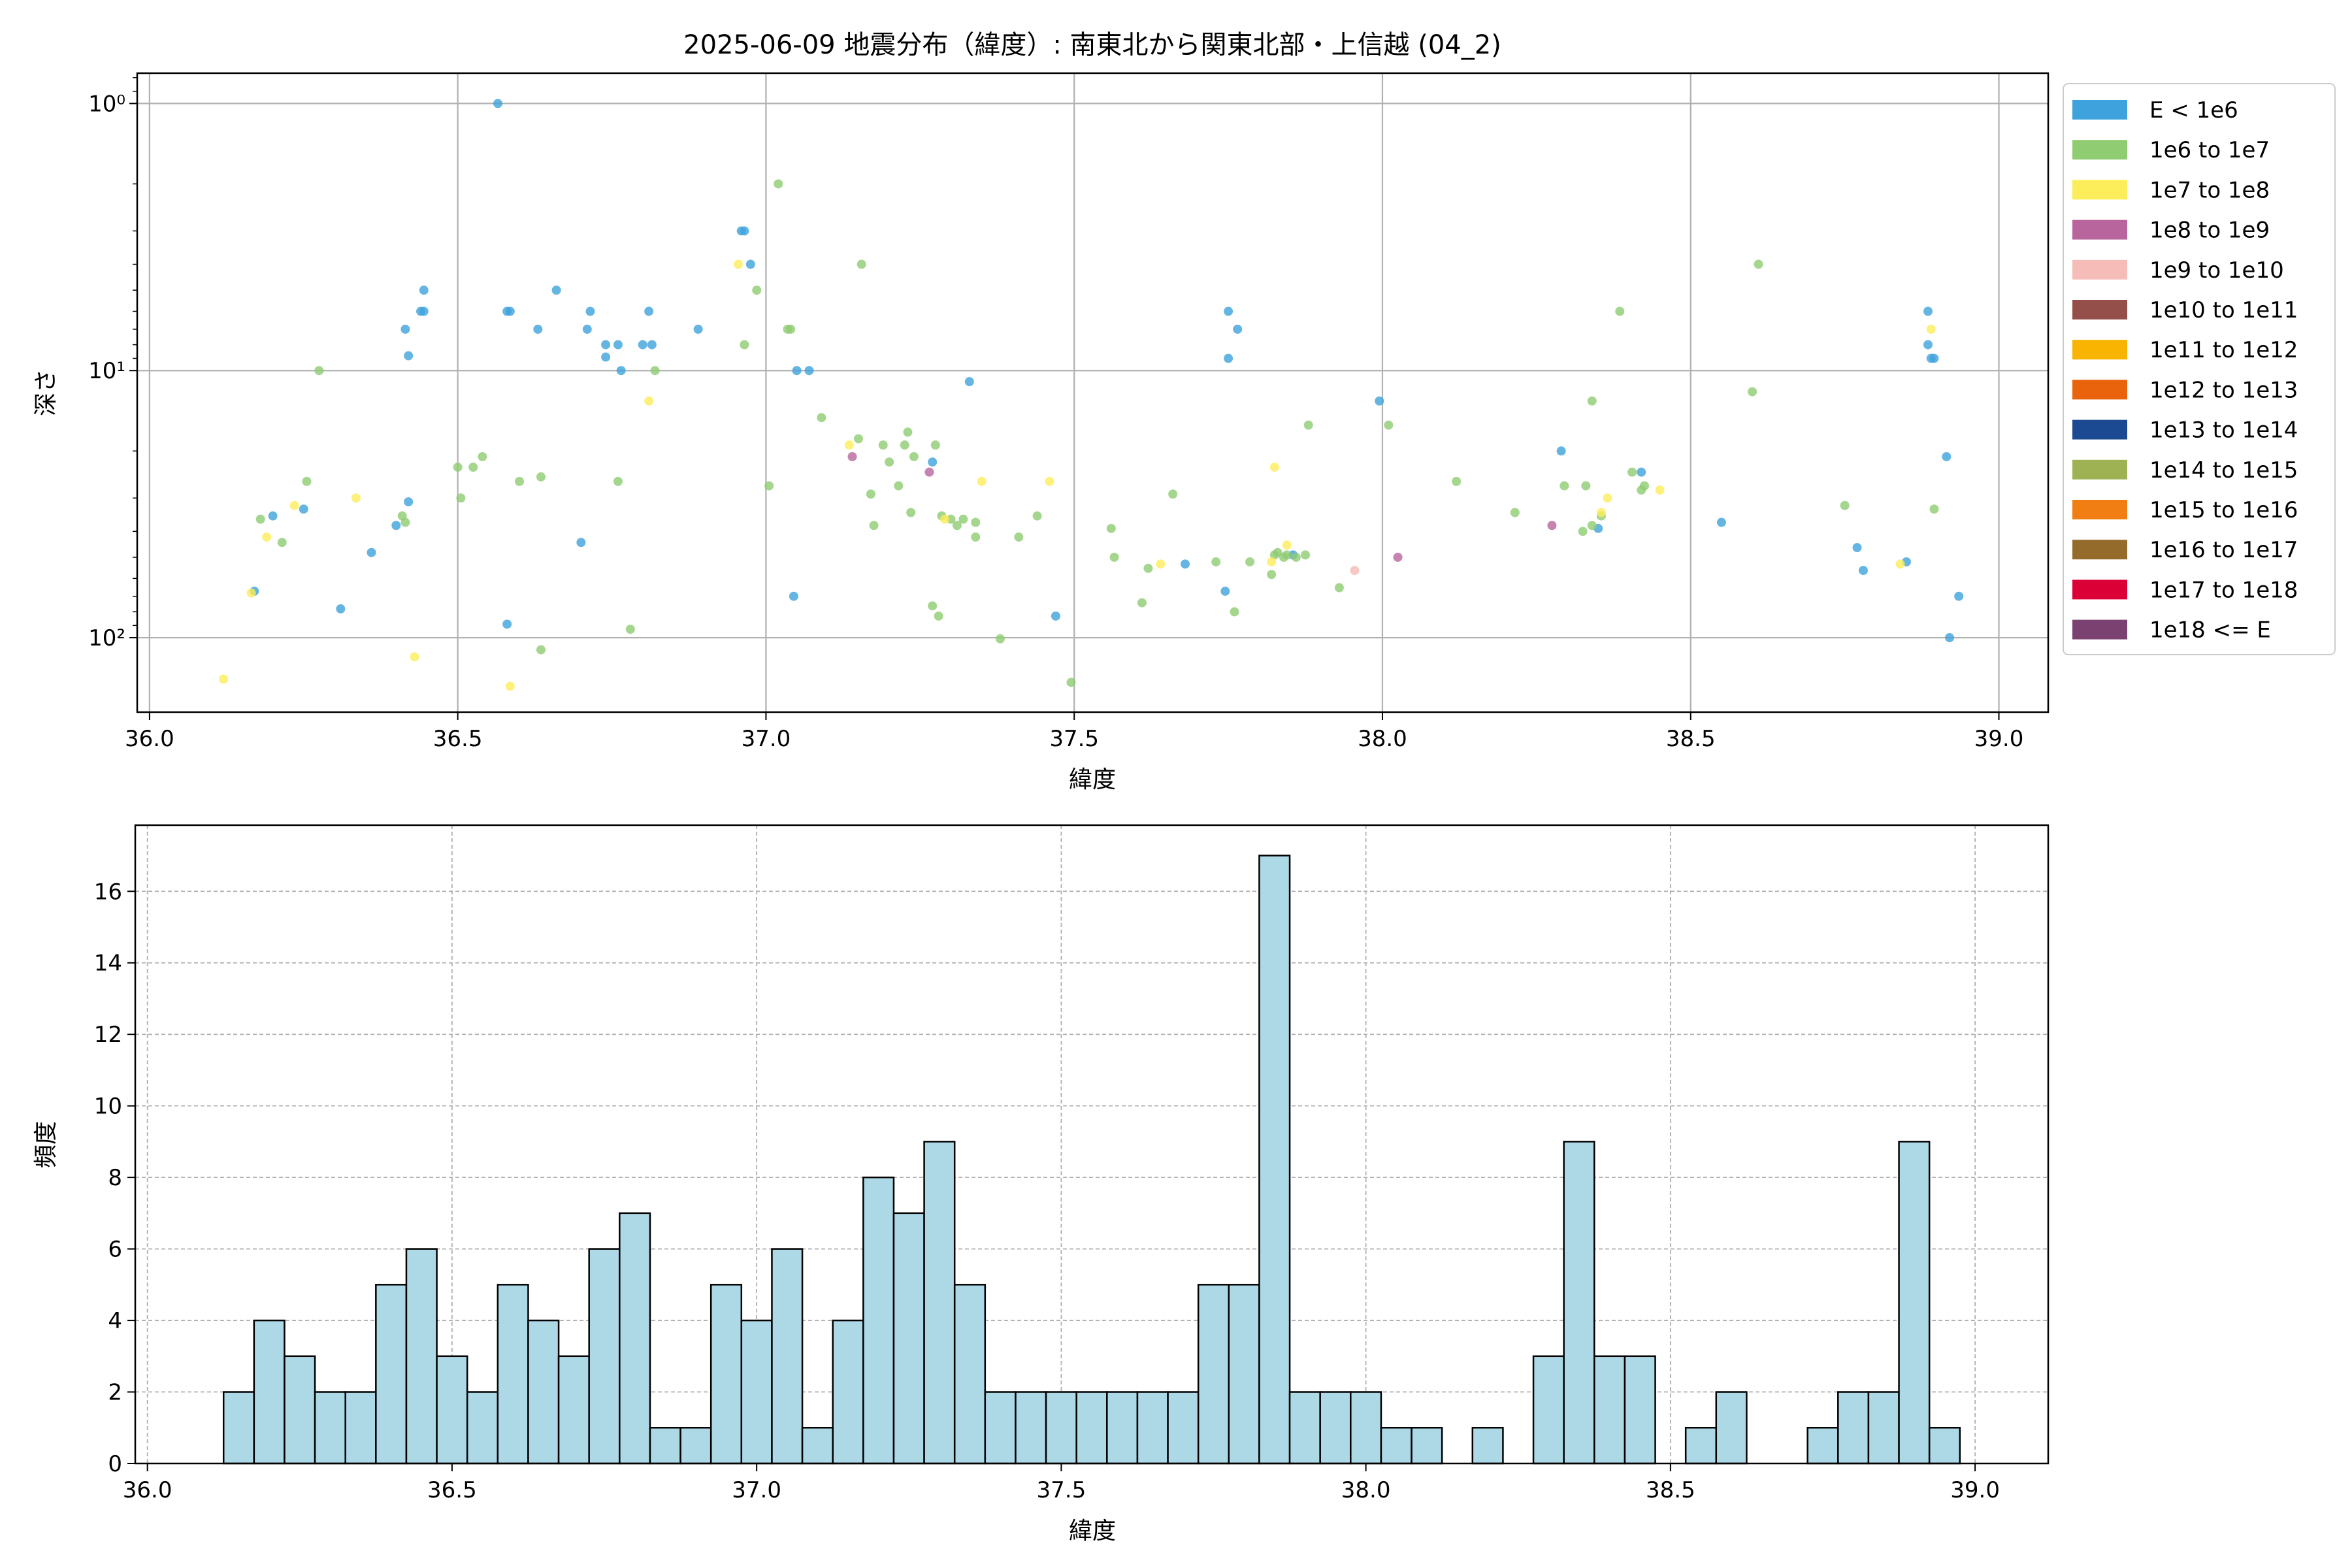 The image size is (2352, 1568). What do you see at coordinates (2193, 110) in the screenshot?
I see `legend-label: E < 1e6` at bounding box center [2193, 110].